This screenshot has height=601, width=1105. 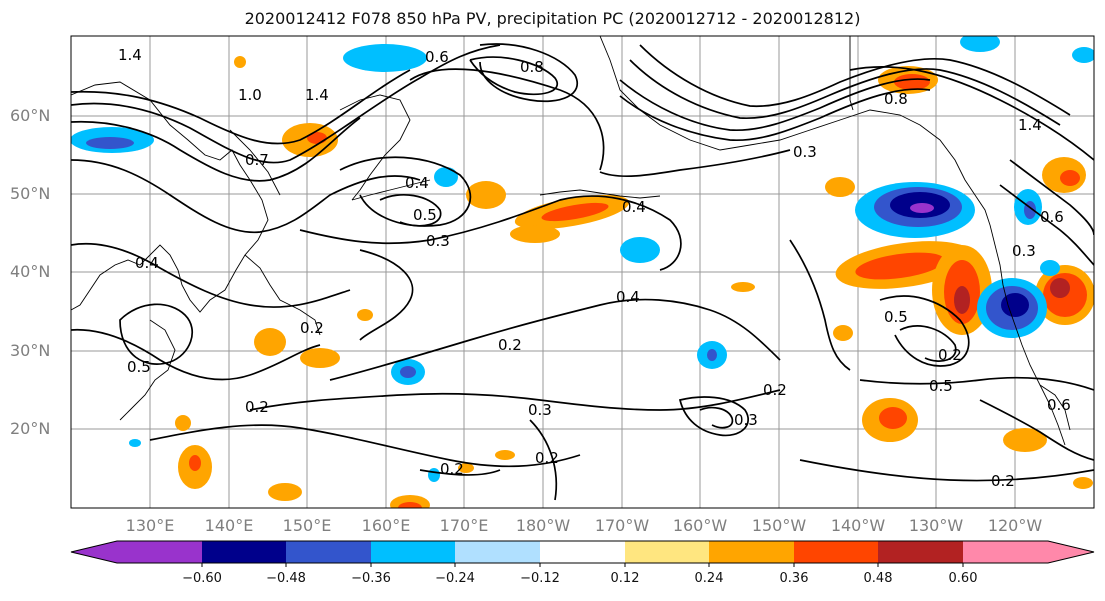 What do you see at coordinates (30, 350) in the screenshot?
I see `lat-label-30n: 30°N` at bounding box center [30, 350].